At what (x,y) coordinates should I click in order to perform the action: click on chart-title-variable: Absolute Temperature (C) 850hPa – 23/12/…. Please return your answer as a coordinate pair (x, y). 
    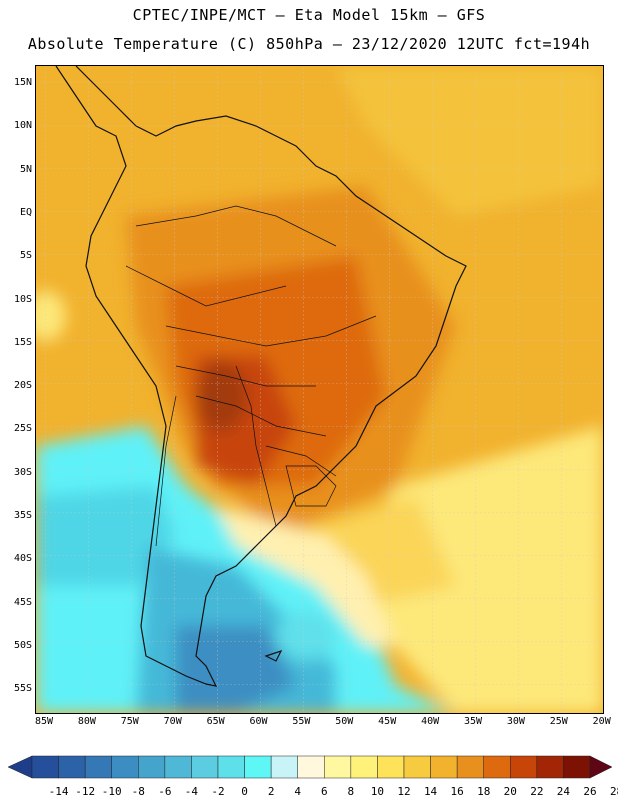
    Looking at the image, I should click on (309, 44).